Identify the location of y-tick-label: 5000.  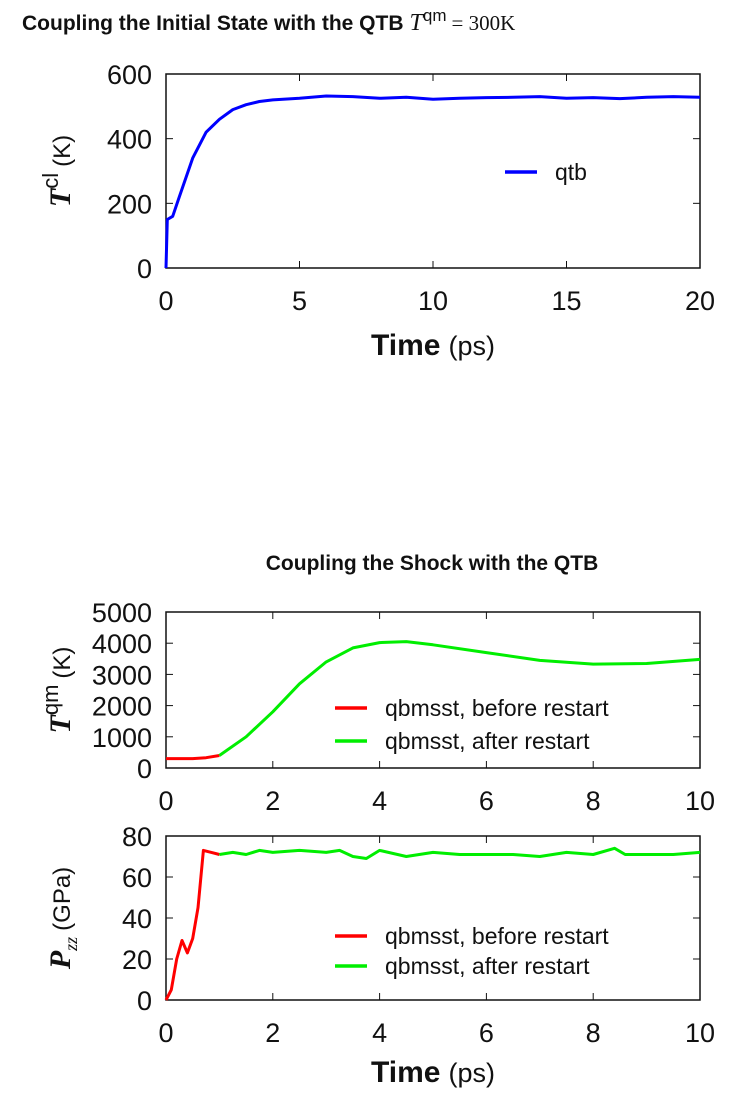
(122, 613).